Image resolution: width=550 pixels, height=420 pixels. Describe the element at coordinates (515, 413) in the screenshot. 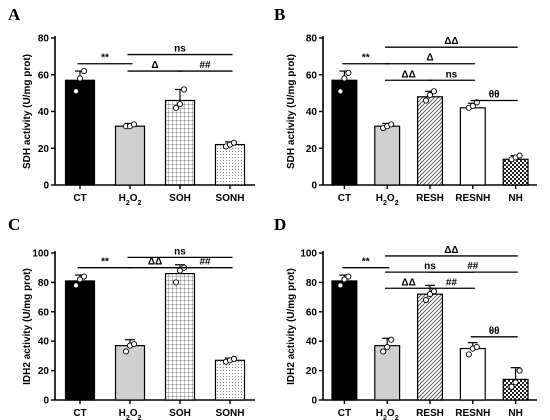

I see `x-tick-label: NH` at that location.